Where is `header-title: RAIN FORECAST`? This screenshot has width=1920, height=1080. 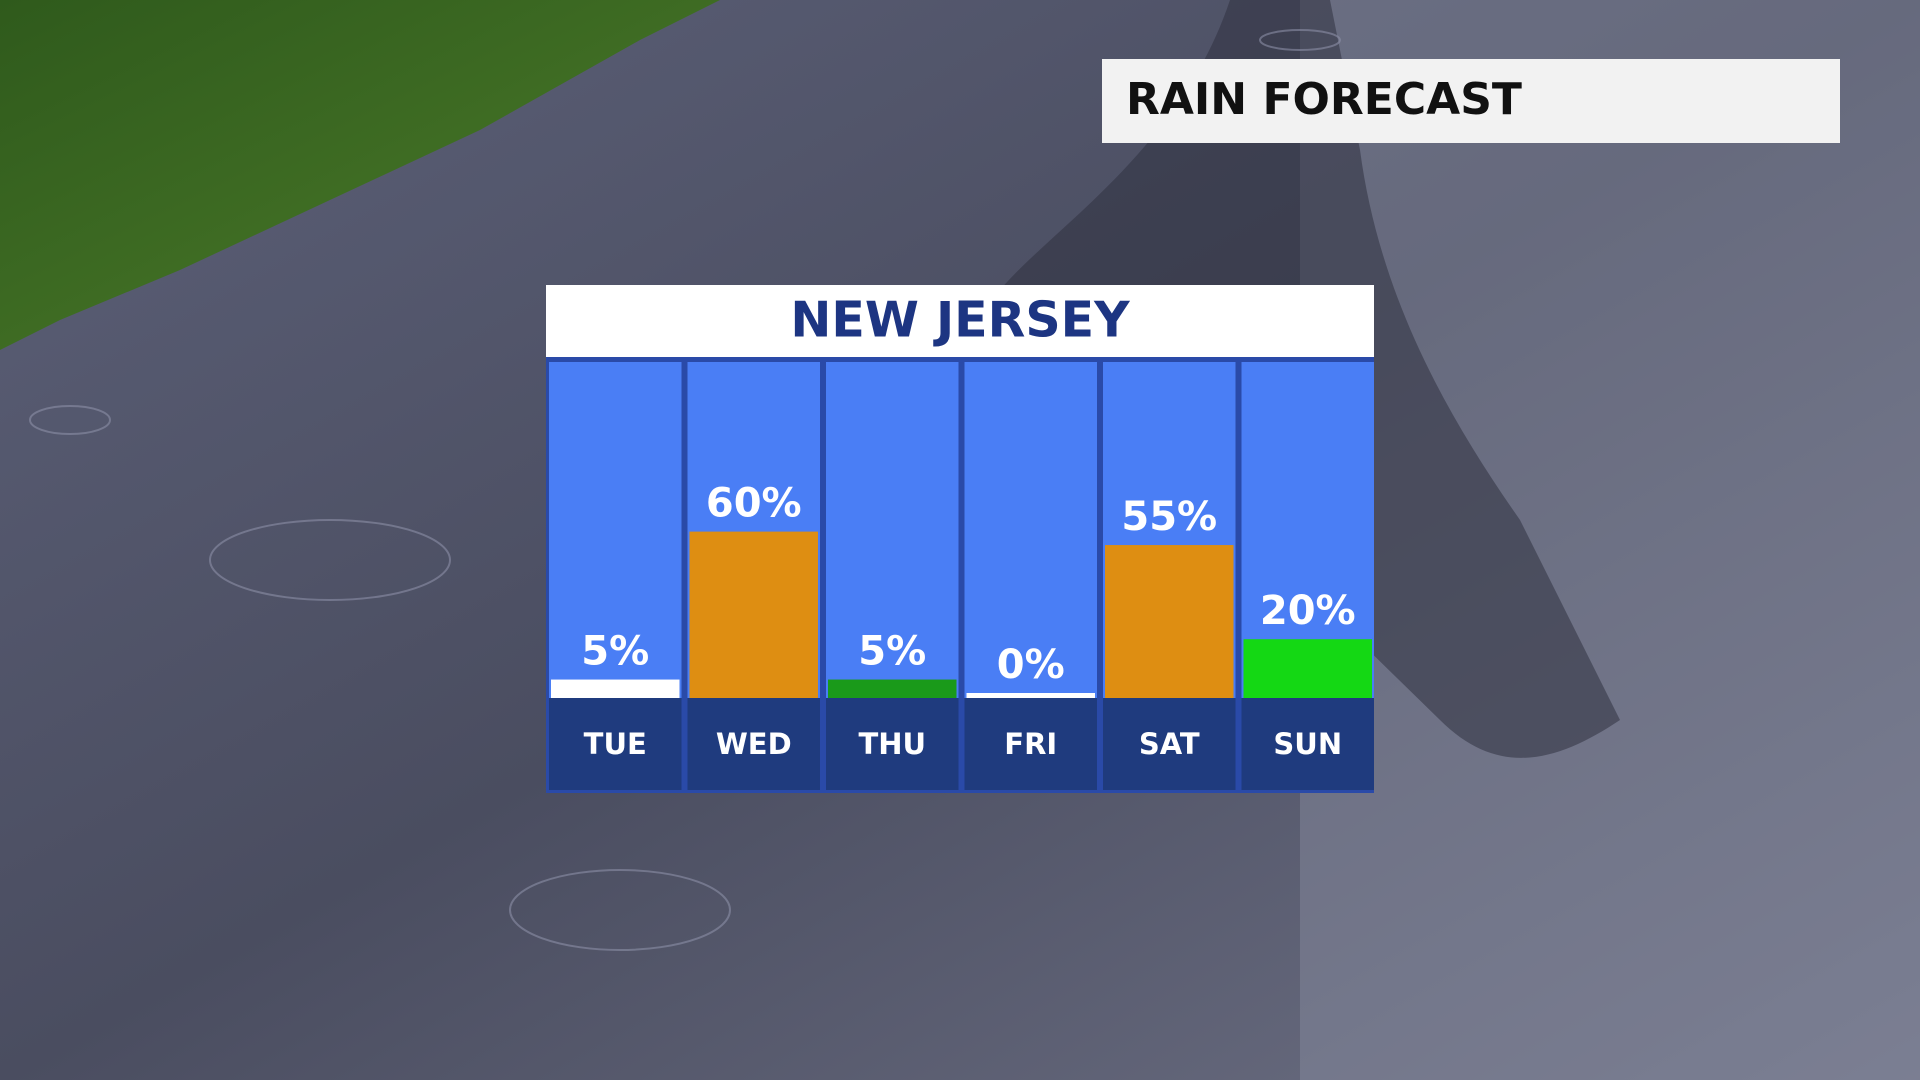 header-title: RAIN FORECAST is located at coordinates (1324, 99).